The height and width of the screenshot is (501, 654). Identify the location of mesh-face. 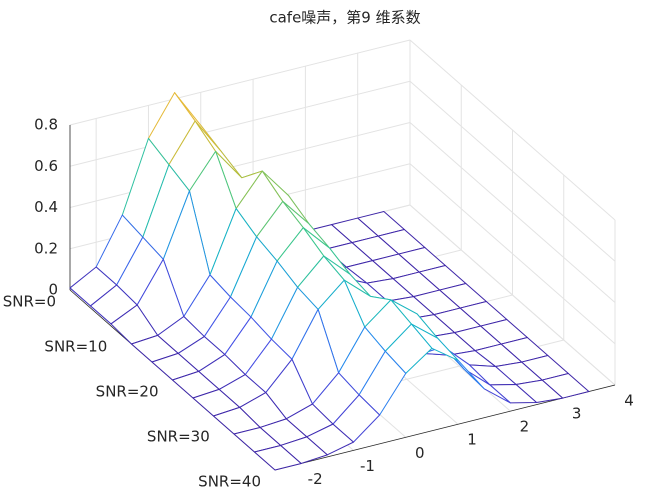
(278, 457).